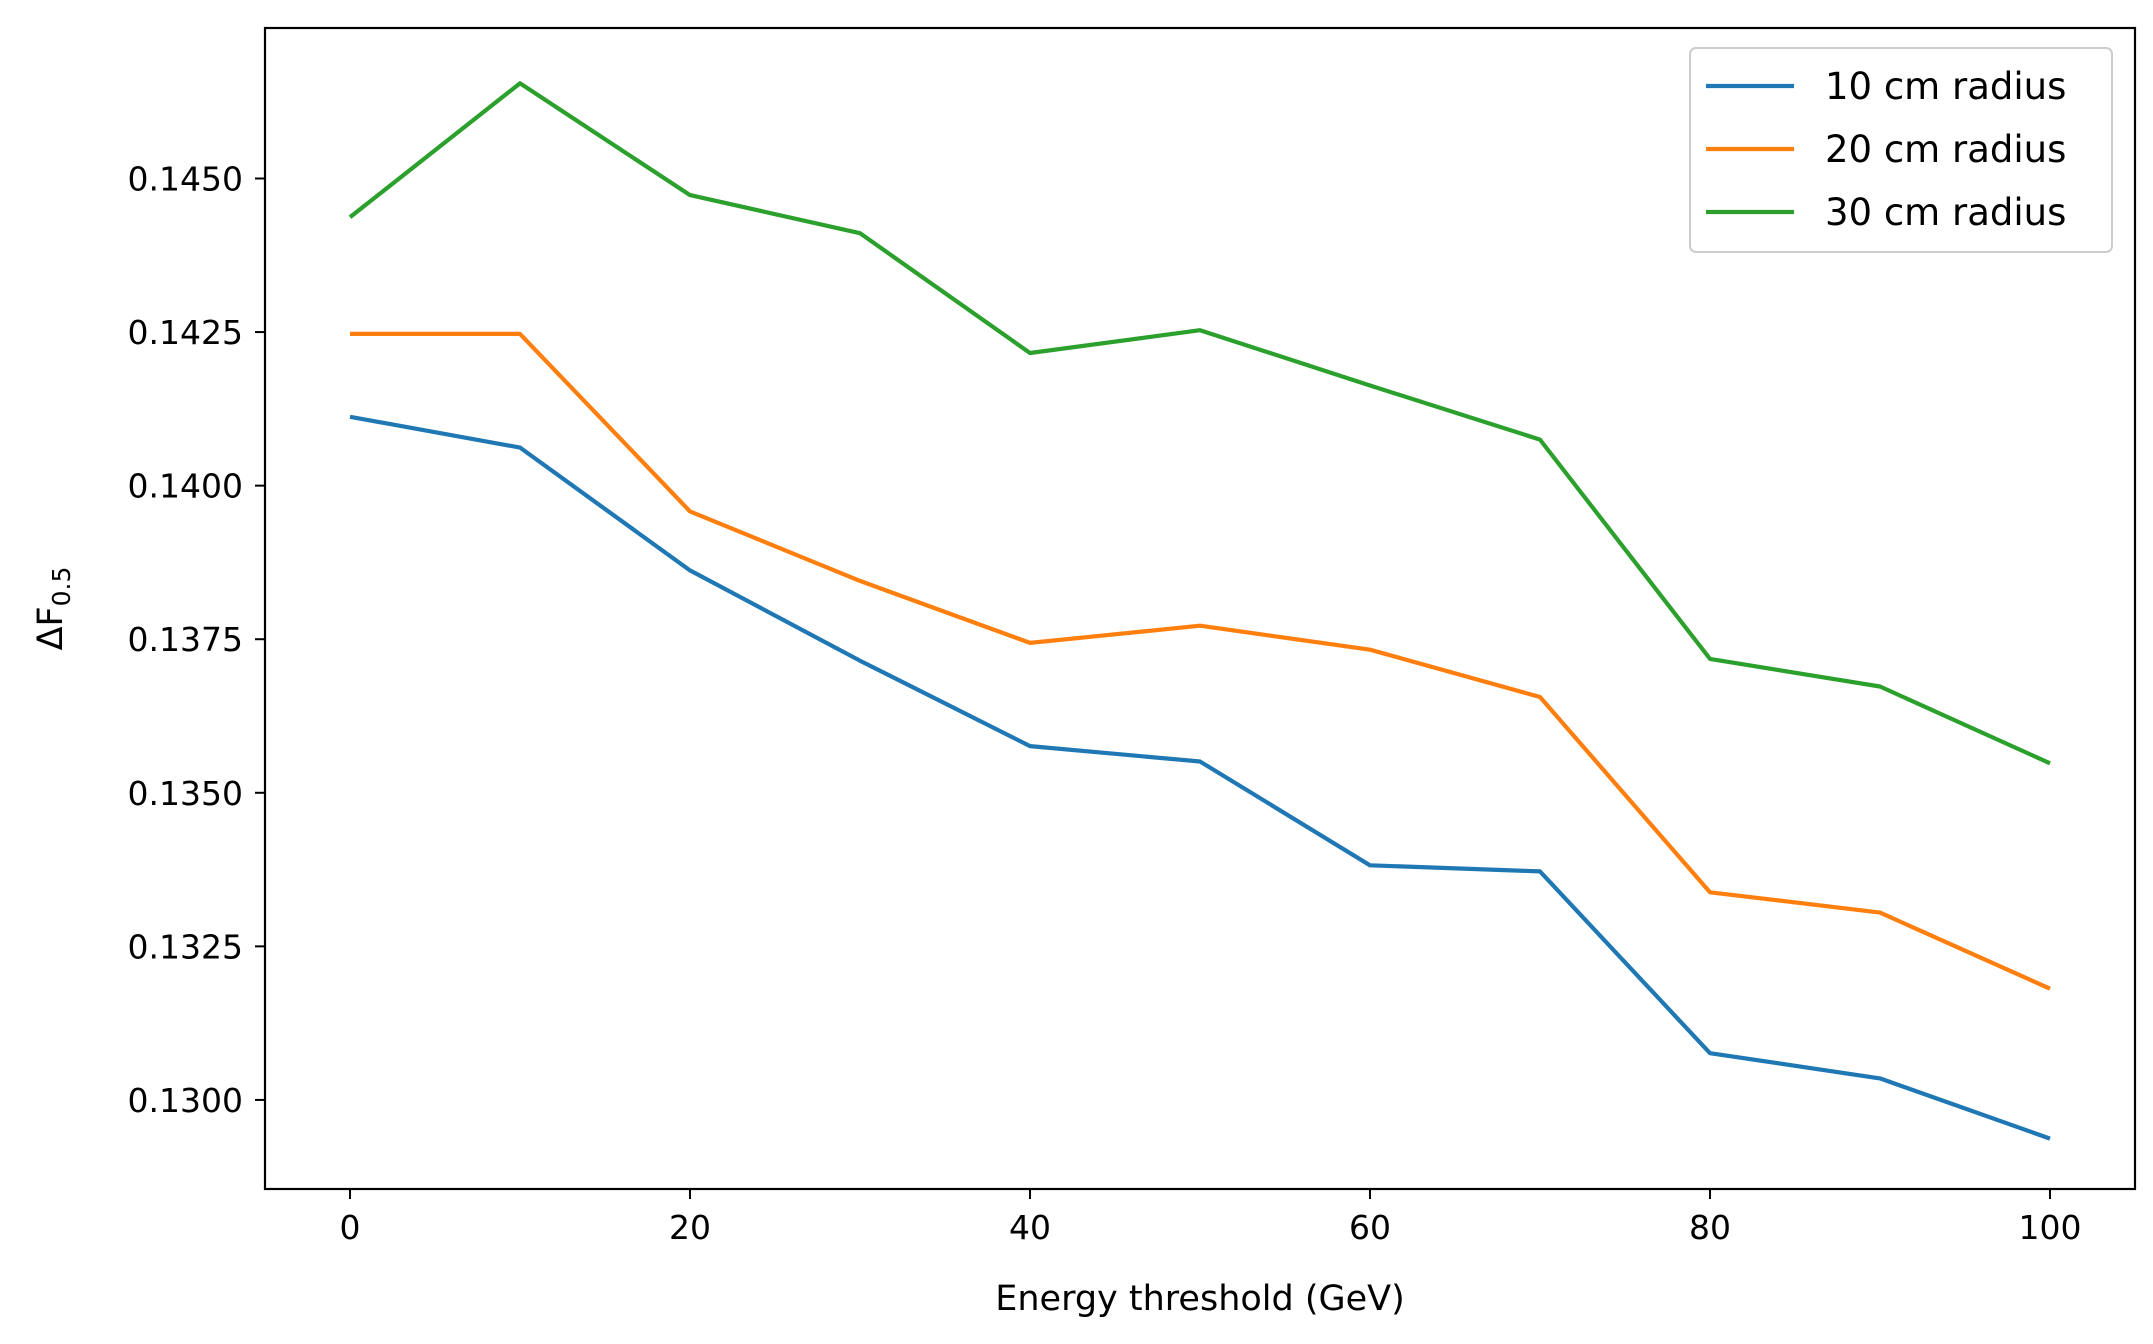 The width and height of the screenshot is (2153, 1344). What do you see at coordinates (1370, 1227) in the screenshot?
I see `x-tick-label: 60` at bounding box center [1370, 1227].